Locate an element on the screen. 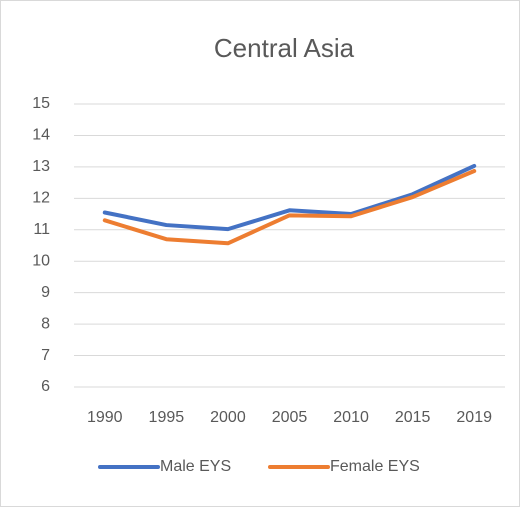 The height and width of the screenshot is (508, 521). x-tick-label: 1990 is located at coordinates (105, 417).